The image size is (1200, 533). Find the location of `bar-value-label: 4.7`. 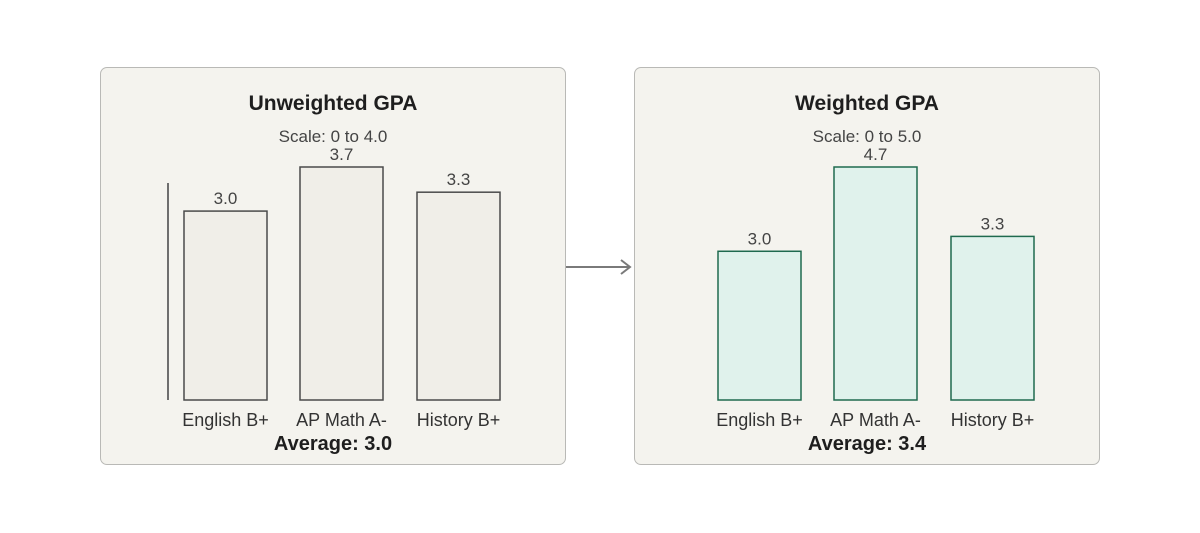

bar-value-label: 4.7 is located at coordinates (876, 154).